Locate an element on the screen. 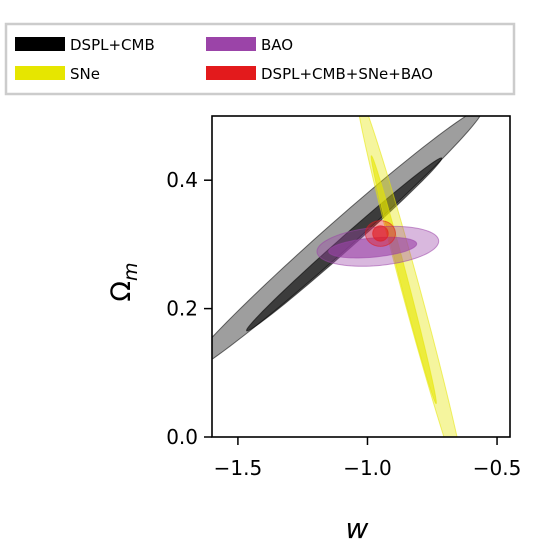 The height and width of the screenshot is (556, 546). y-axis-label: Ωm is located at coordinates (124, 281).